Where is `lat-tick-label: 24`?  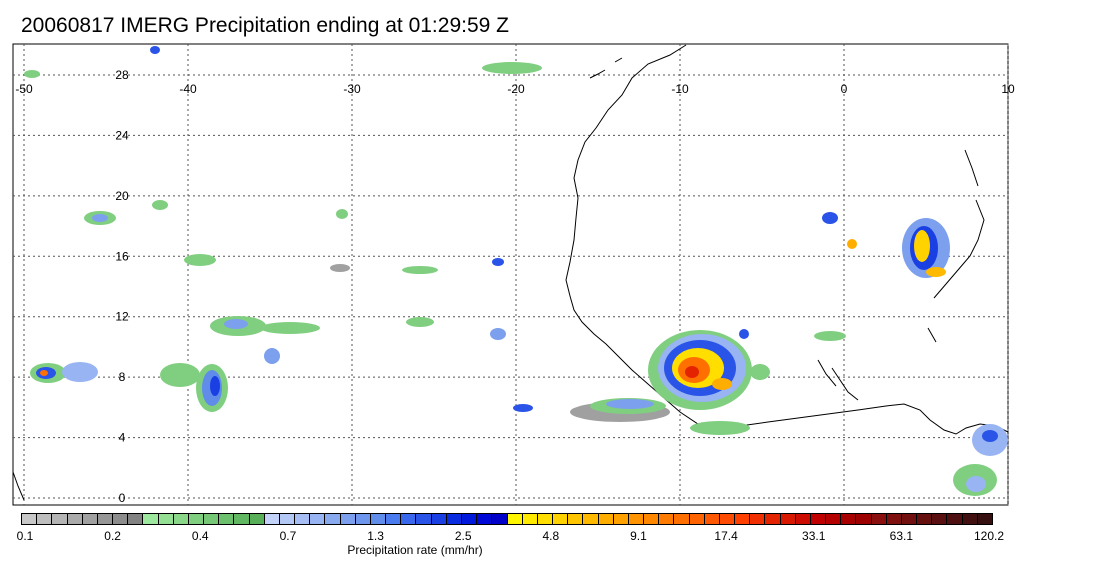
lat-tick-label: 24 is located at coordinates (122, 135).